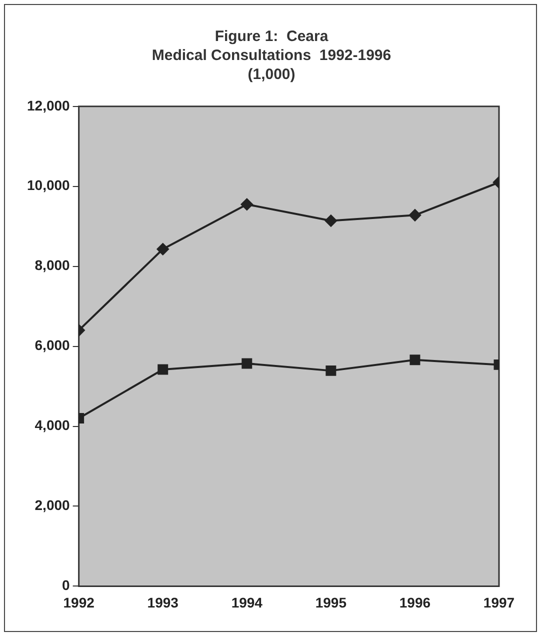 The image size is (545, 639). What do you see at coordinates (272, 74) in the screenshot?
I see `text: (1,000)` at bounding box center [272, 74].